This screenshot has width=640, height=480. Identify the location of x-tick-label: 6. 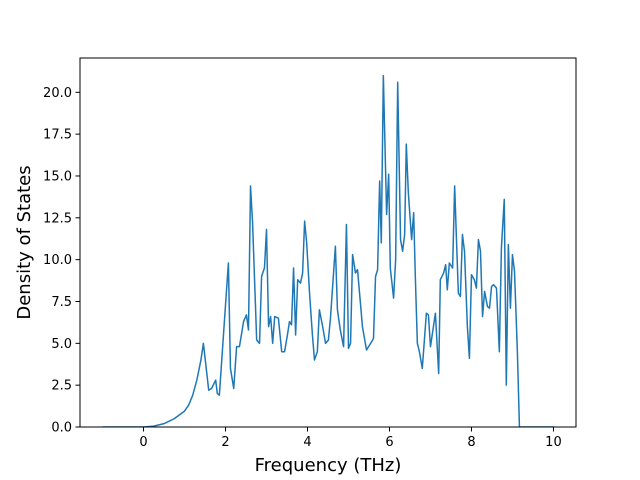
(389, 442).